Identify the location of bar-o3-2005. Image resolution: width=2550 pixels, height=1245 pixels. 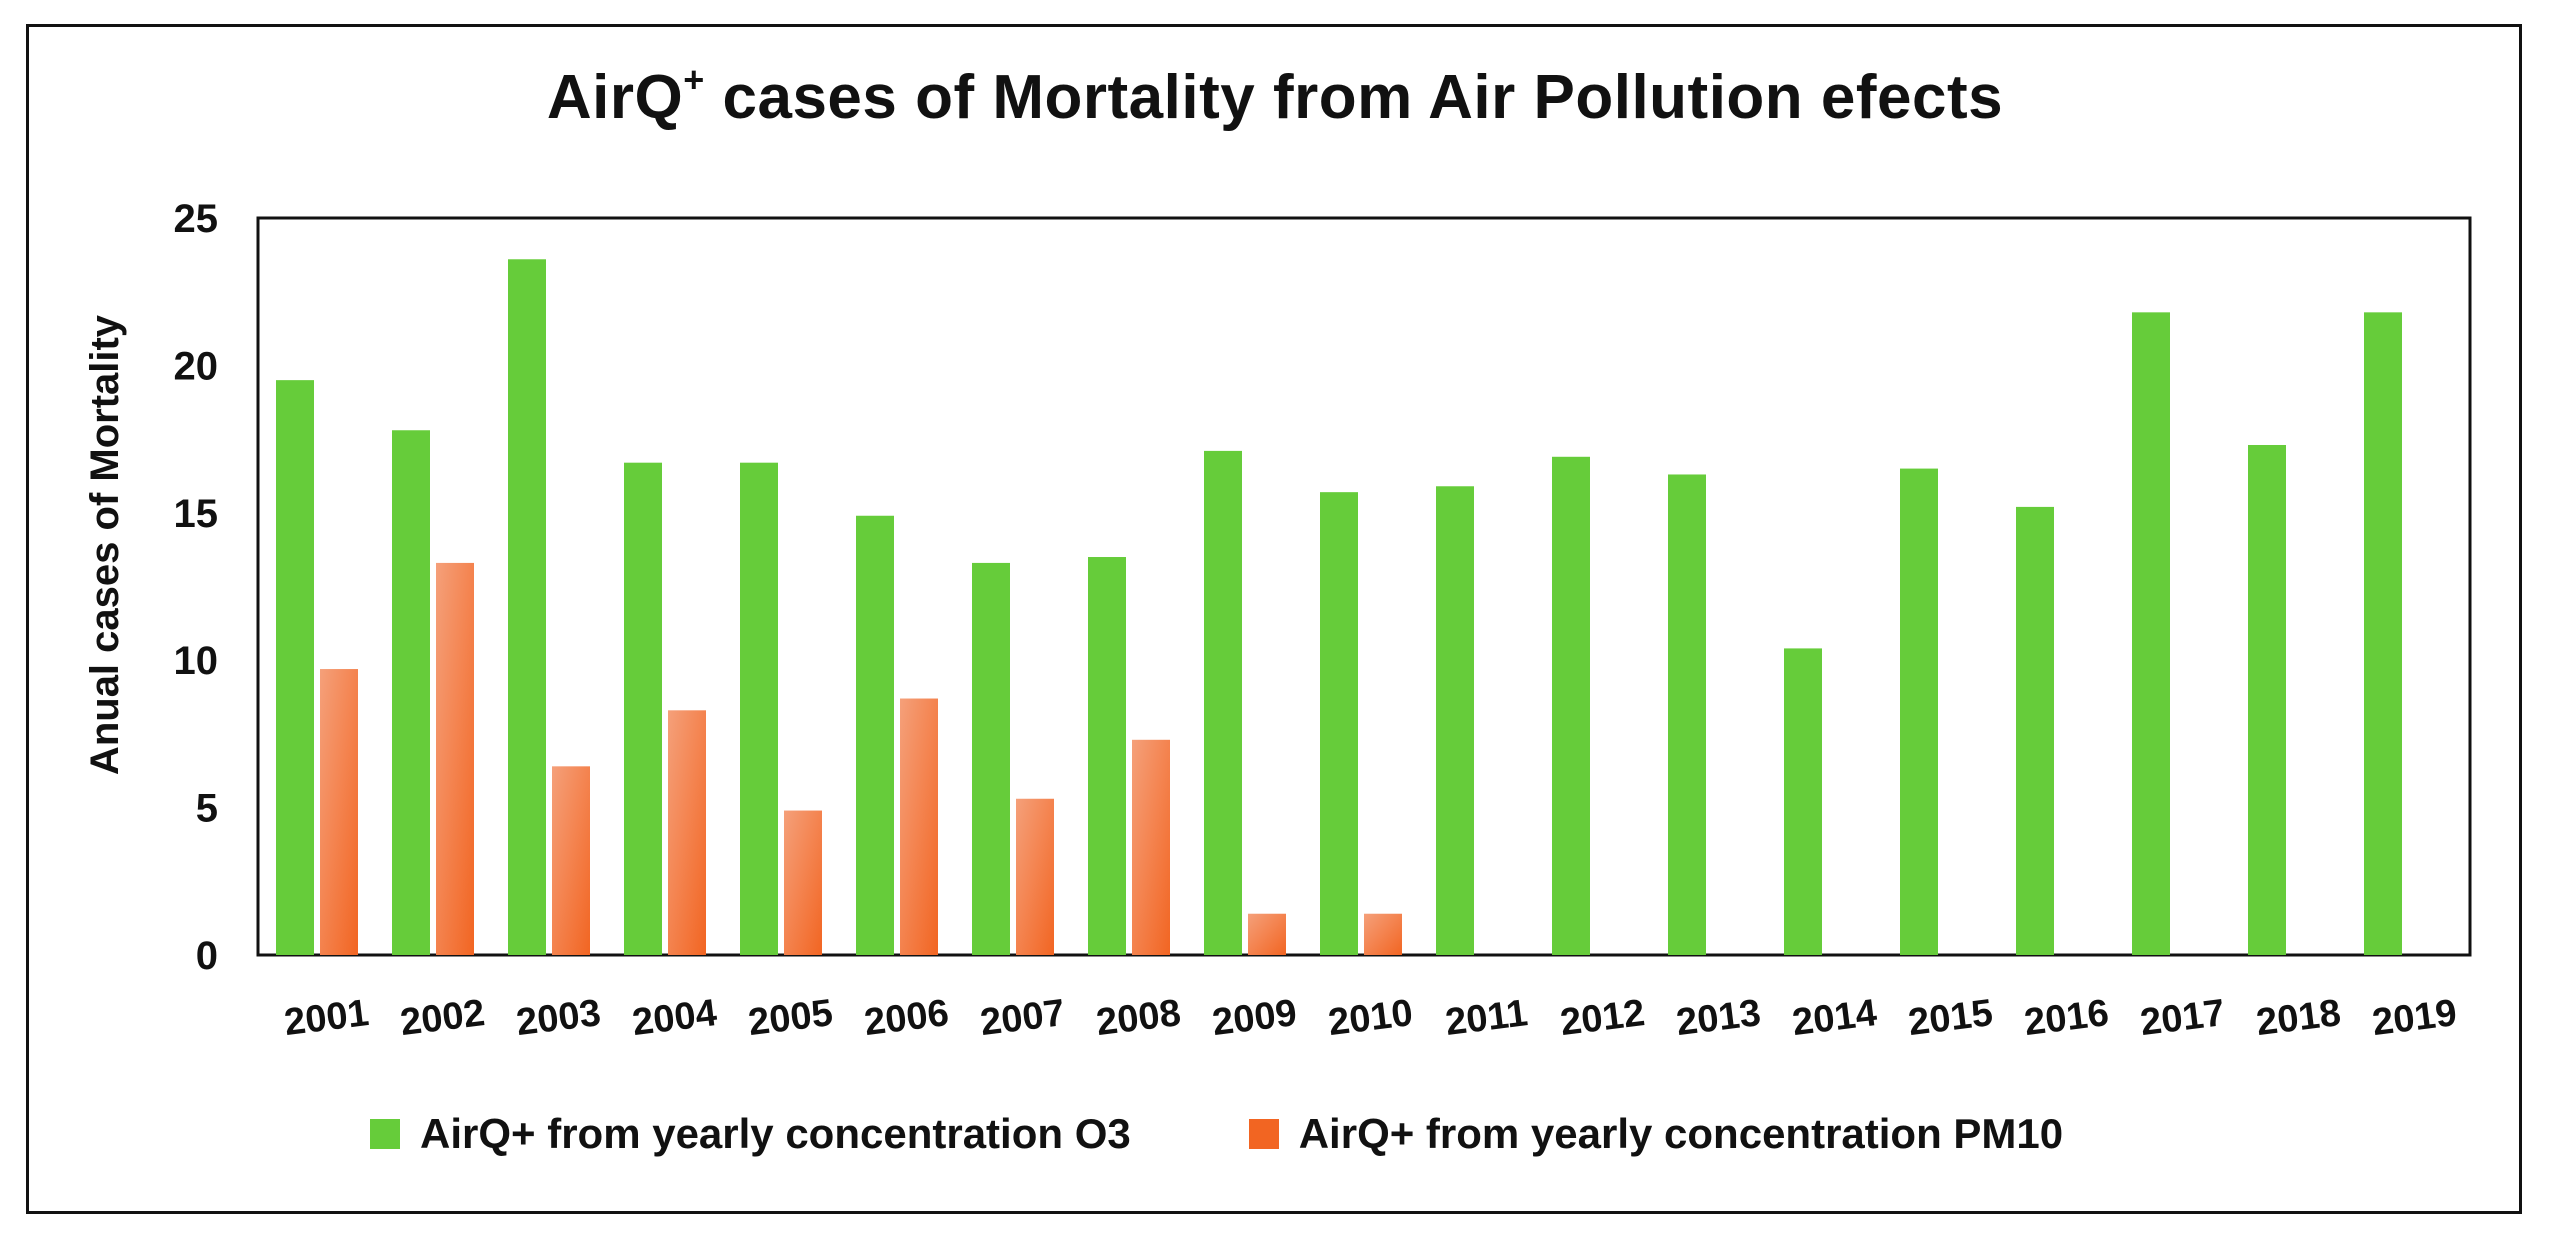
(759, 708).